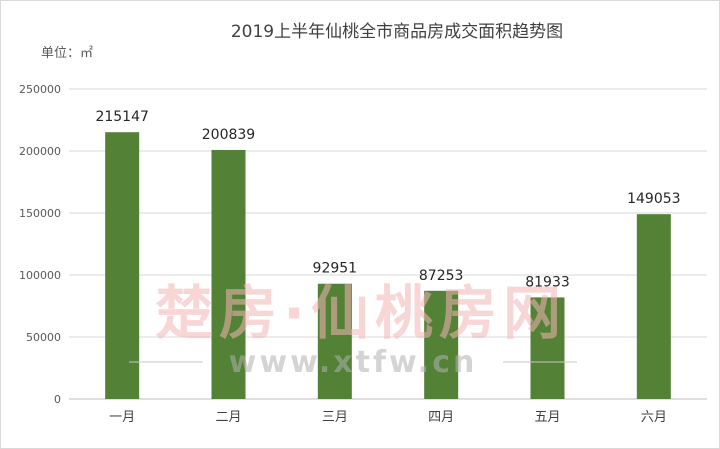  What do you see at coordinates (653, 199) in the screenshot?
I see `data-label: 149053` at bounding box center [653, 199].